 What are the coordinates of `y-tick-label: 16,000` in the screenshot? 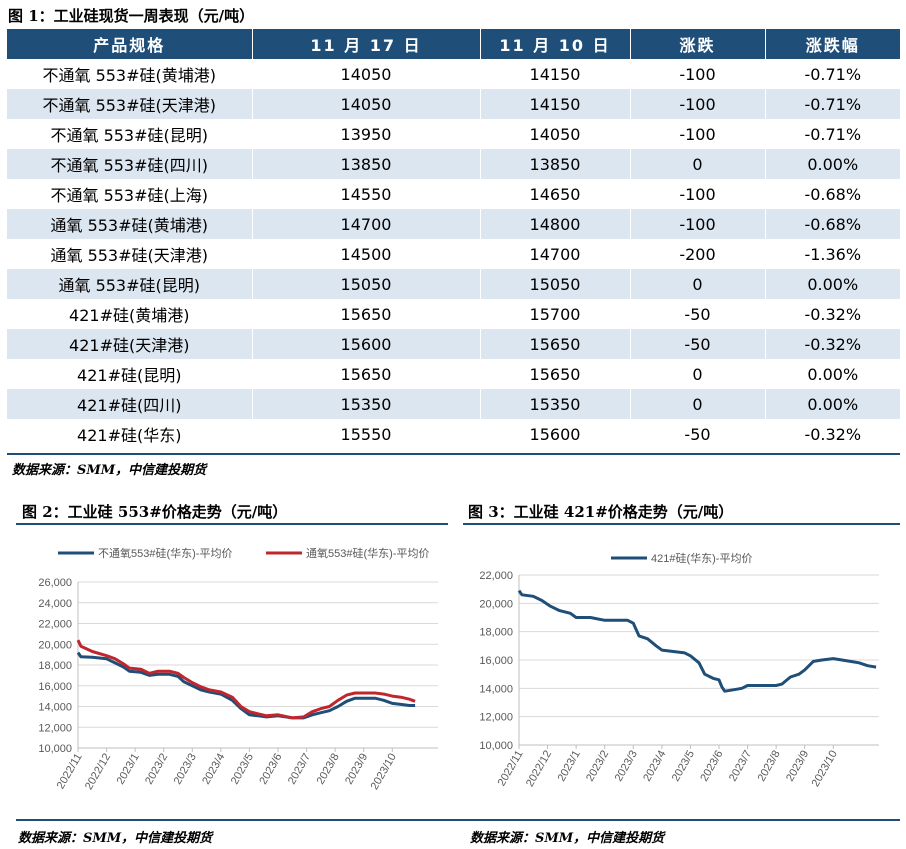 It's located at (55, 687).